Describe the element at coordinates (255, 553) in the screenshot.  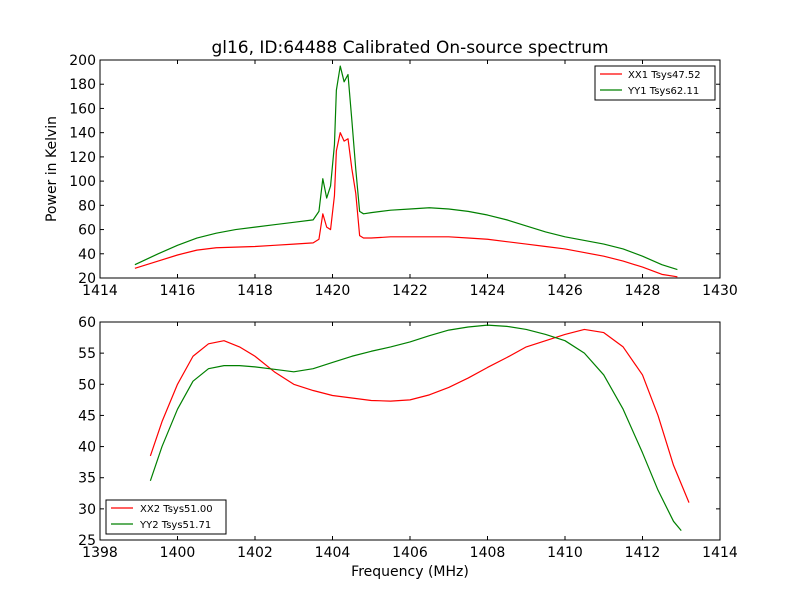
I see `bottom-x-tick-label: 1402` at that location.